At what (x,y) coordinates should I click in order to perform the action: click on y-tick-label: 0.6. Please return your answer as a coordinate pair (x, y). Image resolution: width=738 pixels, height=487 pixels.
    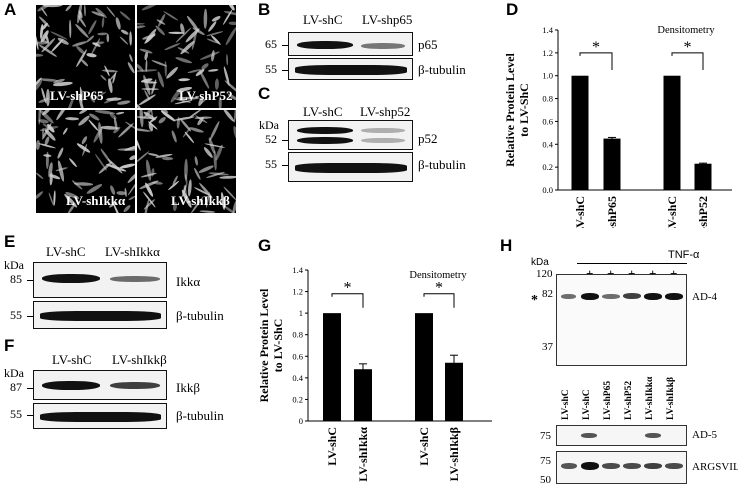
    Looking at the image, I should click on (297, 356).